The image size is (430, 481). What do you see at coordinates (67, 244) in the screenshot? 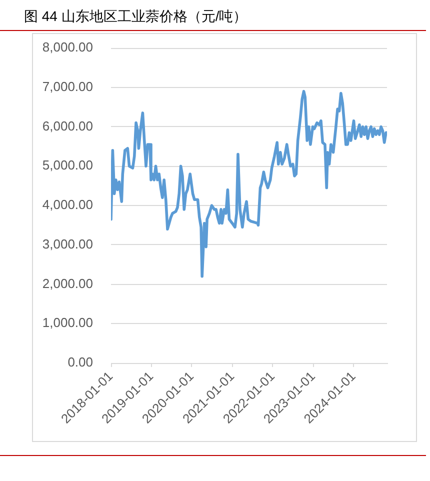
I see `y-tick-label: 3,000.00` at bounding box center [67, 244].